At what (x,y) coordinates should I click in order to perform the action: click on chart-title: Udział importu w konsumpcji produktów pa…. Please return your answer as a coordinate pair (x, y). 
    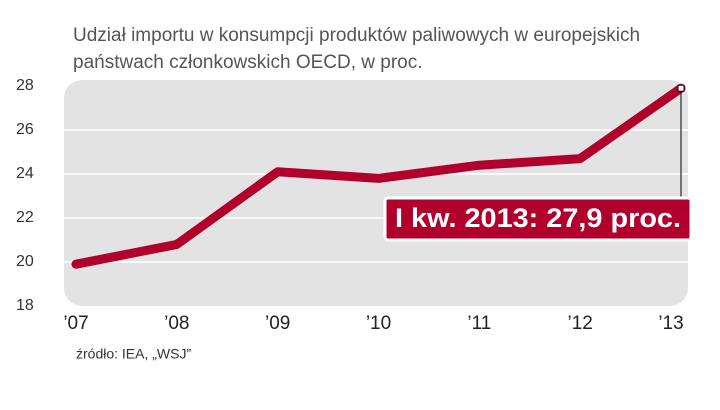
    Looking at the image, I should click on (356, 35).